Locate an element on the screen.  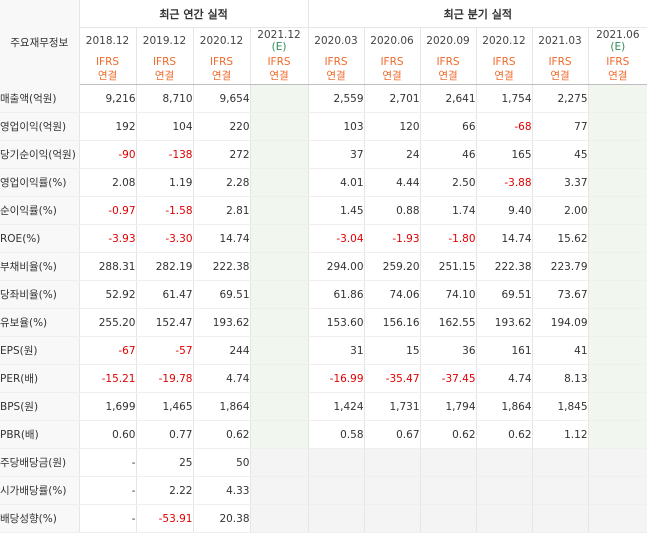
row-label: 순이익률(%) is located at coordinates (40, 210).